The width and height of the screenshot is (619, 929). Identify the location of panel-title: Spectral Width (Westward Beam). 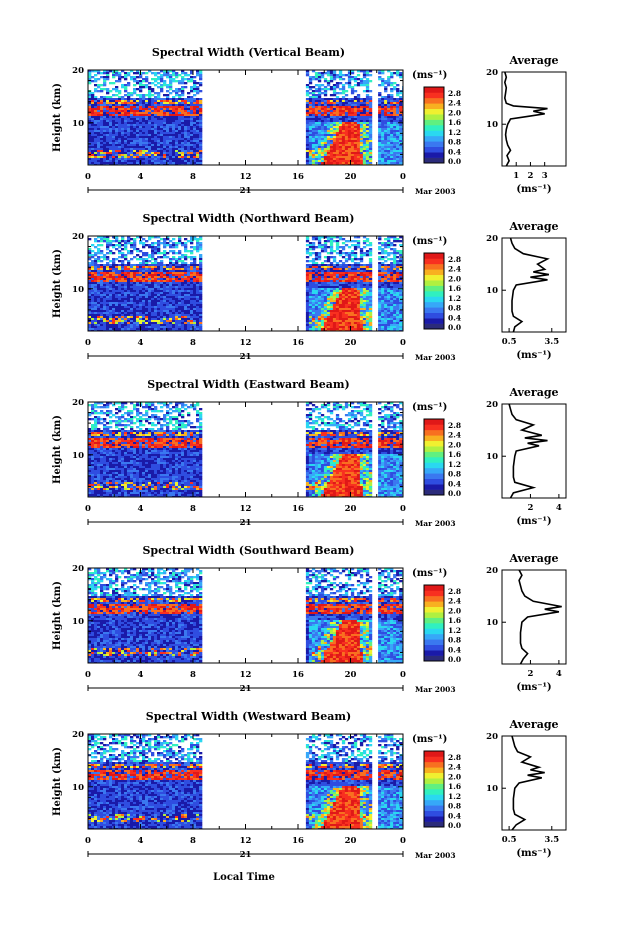
(248, 716).